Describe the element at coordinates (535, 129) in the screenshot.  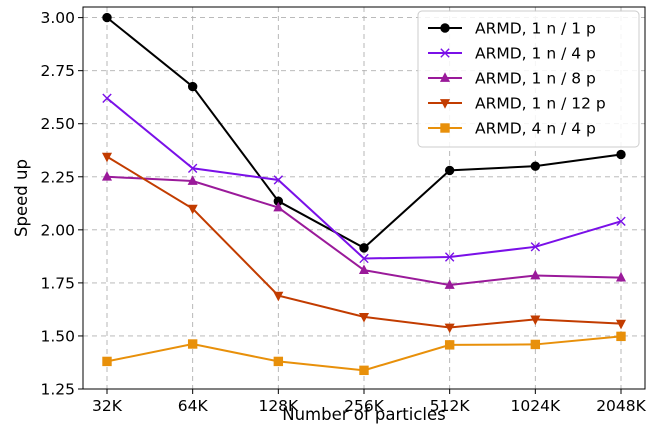
I see `legend-label: ARMD, 4 n / 4 p` at that location.